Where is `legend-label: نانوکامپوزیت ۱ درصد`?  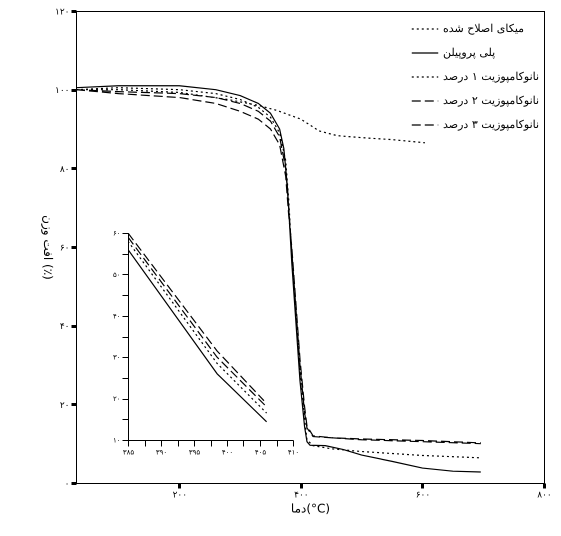 legend-label: نانوکامپوزیت ۱ درصد is located at coordinates (491, 76).